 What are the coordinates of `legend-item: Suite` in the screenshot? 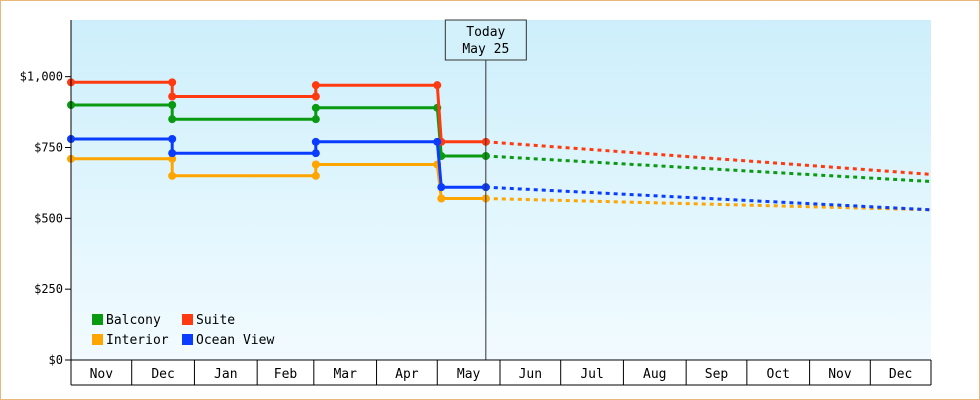 It's located at (208, 320).